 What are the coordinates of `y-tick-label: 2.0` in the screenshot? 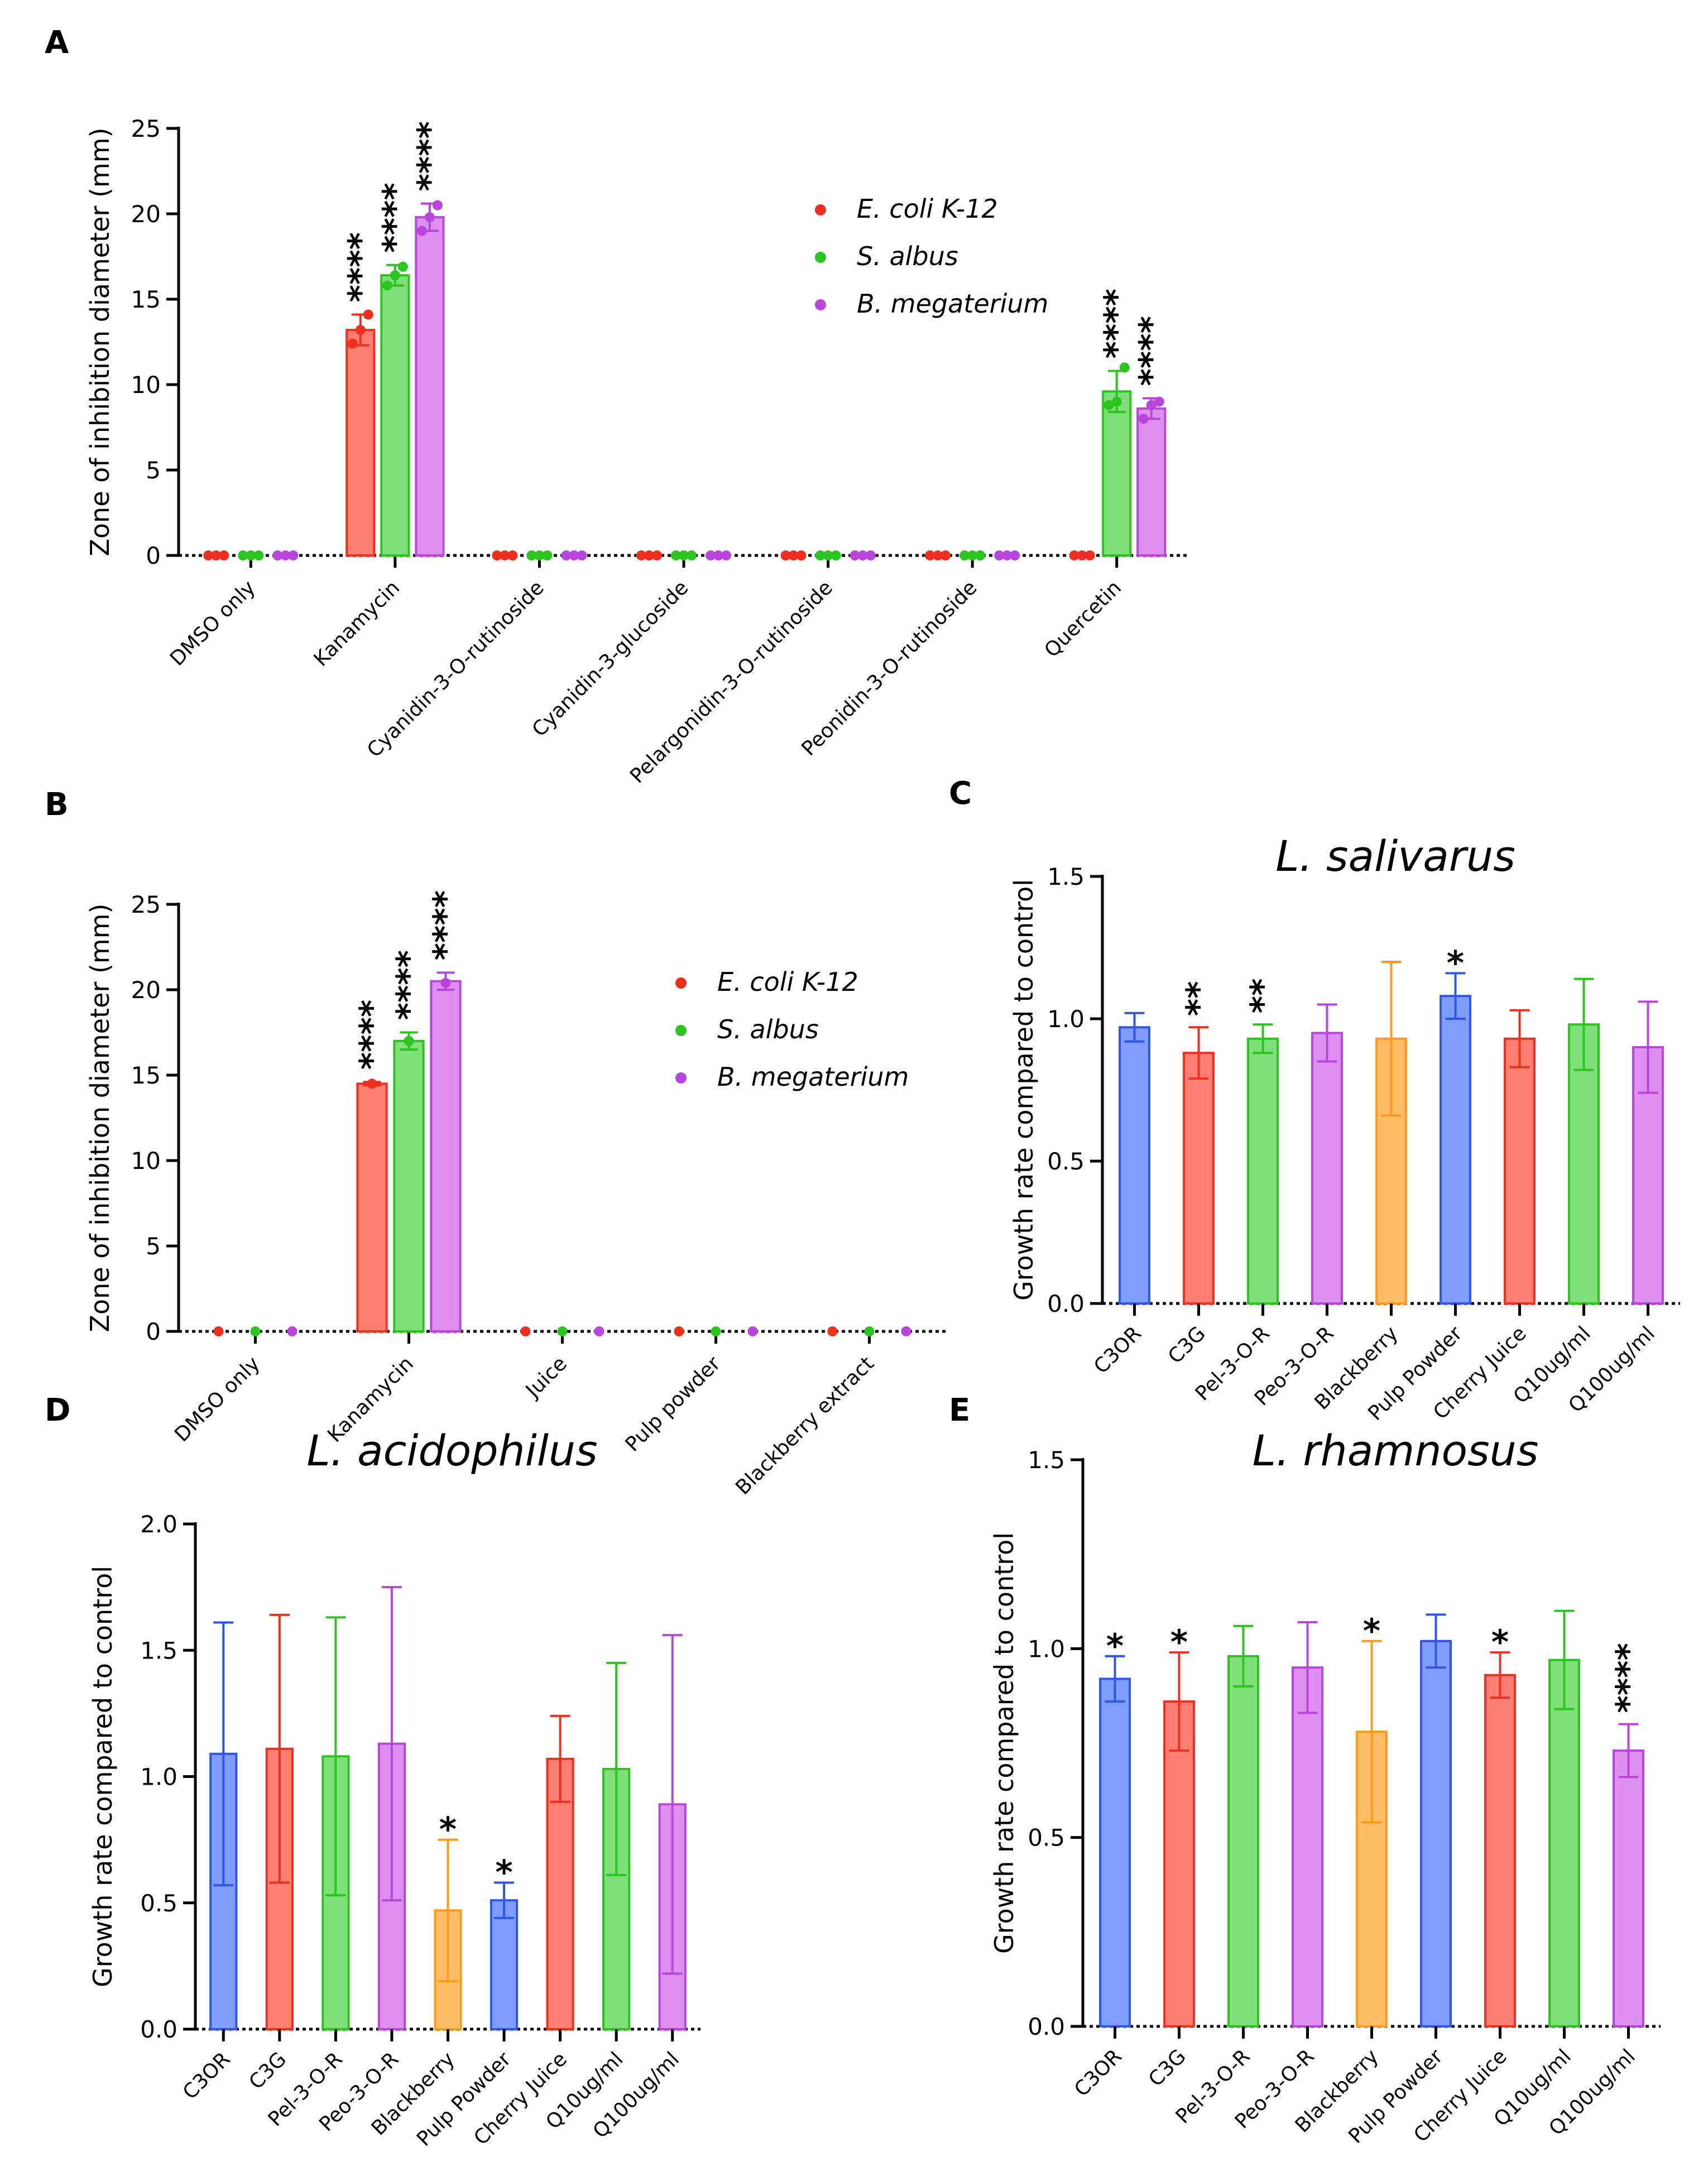 It's located at (159, 1524).